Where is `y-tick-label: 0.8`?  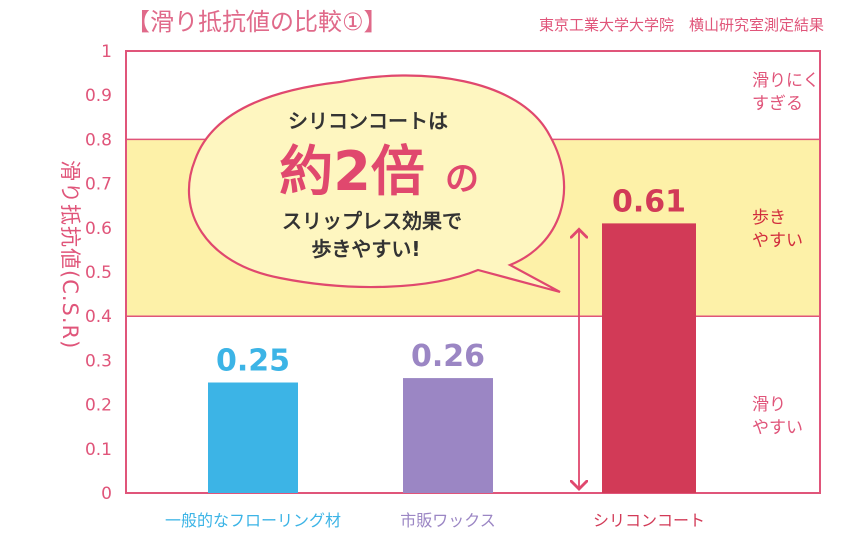 y-tick-label: 0.8 is located at coordinates (98, 140).